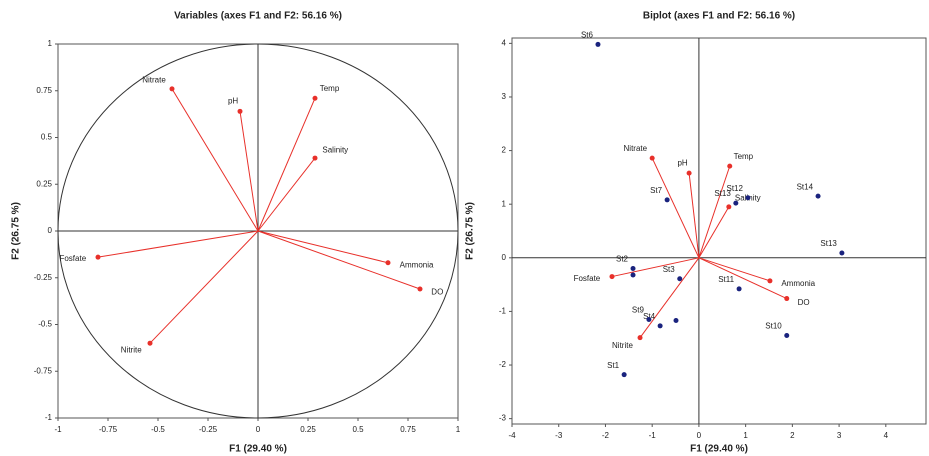 The width and height of the screenshot is (929, 456). What do you see at coordinates (656, 190) in the screenshot?
I see `observation-label: St7` at bounding box center [656, 190].